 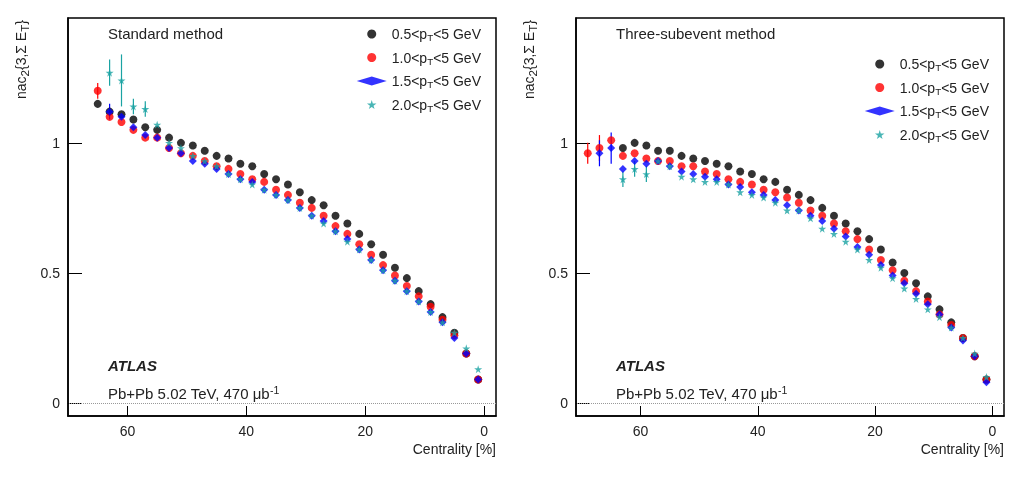 What do you see at coordinates (696, 33) in the screenshot?
I see `annotation: Three-subevent method` at bounding box center [696, 33].